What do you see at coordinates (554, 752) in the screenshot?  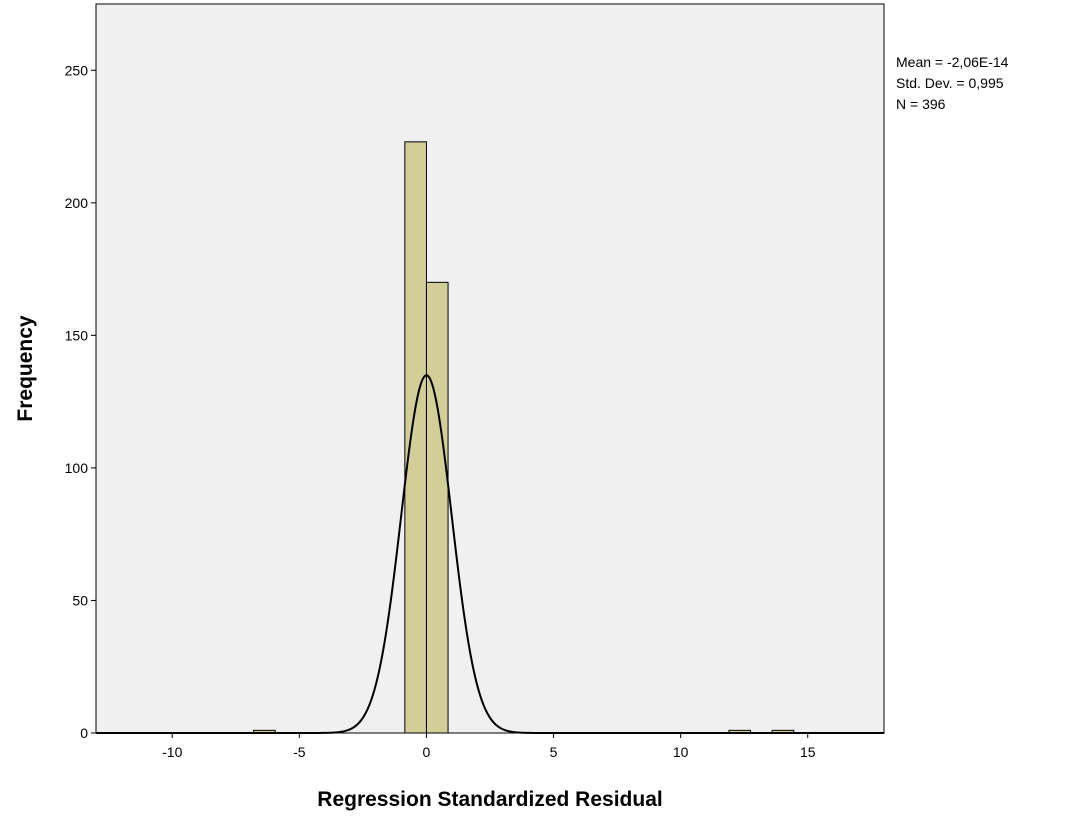 I see `x-tick-label: 5` at bounding box center [554, 752].